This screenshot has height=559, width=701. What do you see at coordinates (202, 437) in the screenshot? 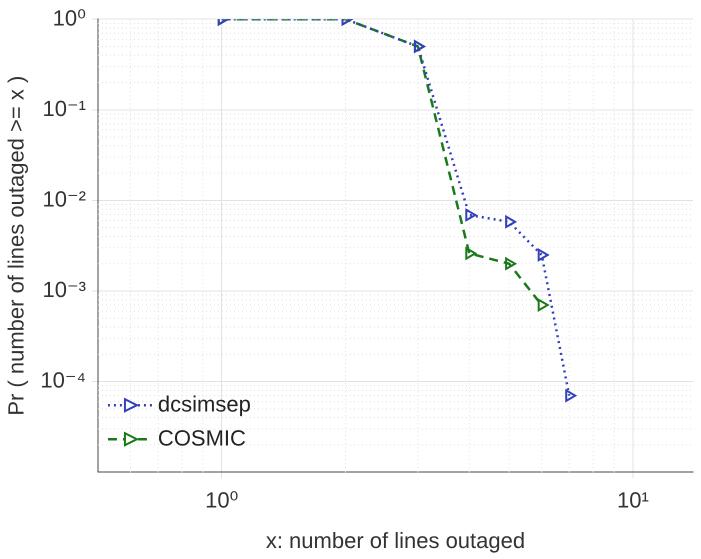
I see `legend-label: COSMIC` at bounding box center [202, 437].